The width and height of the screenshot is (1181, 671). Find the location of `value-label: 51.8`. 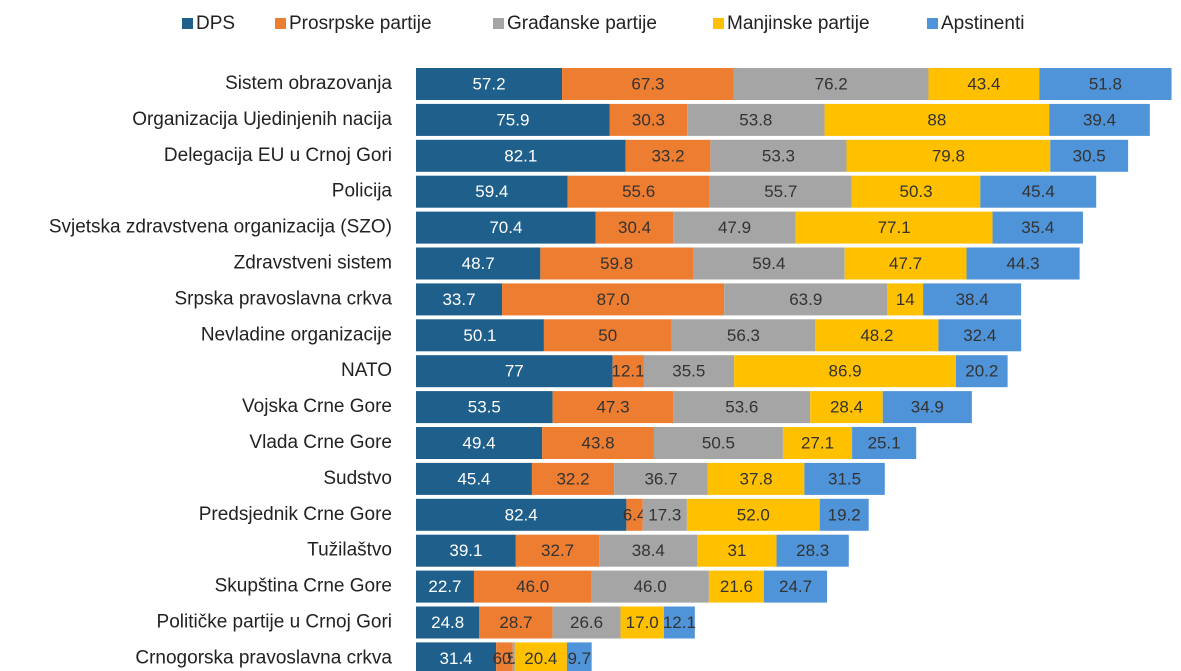

value-label: 51.8 is located at coordinates (1105, 83).